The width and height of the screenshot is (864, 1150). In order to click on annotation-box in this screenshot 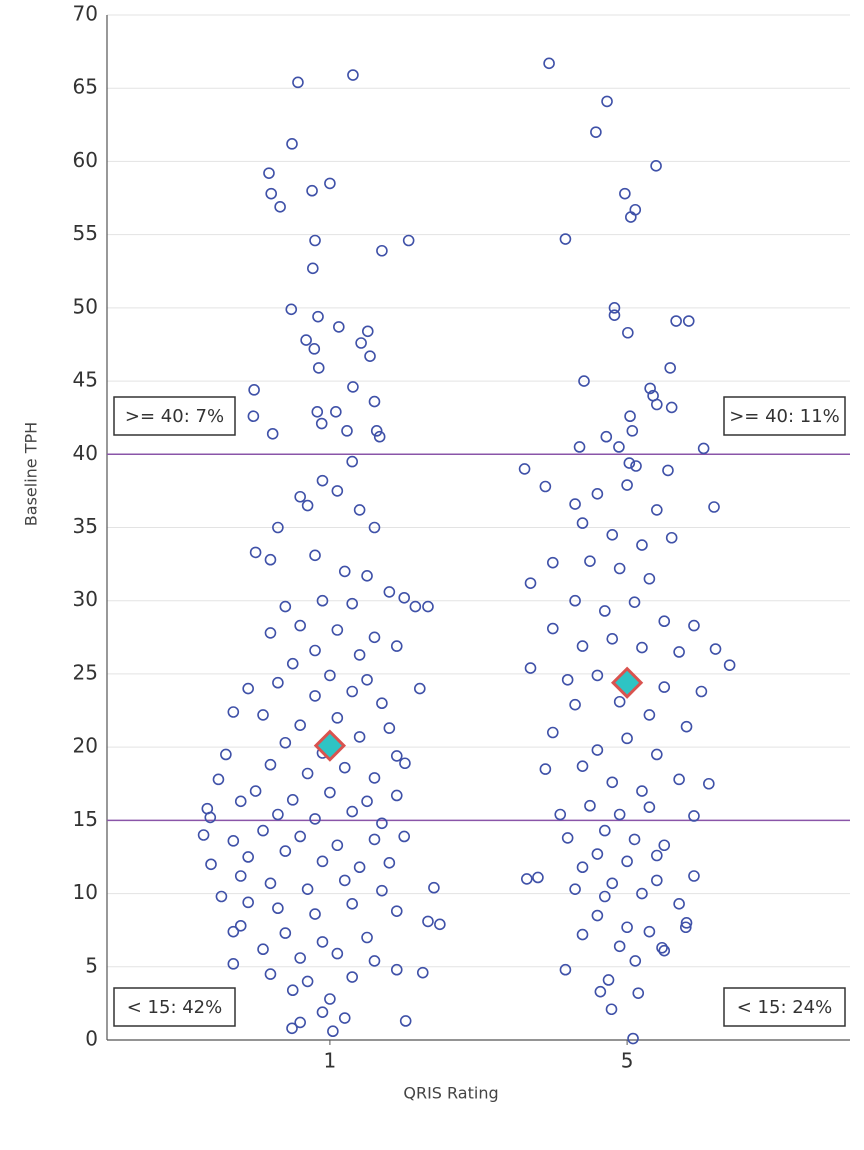, I will do `click(174, 1007)`.